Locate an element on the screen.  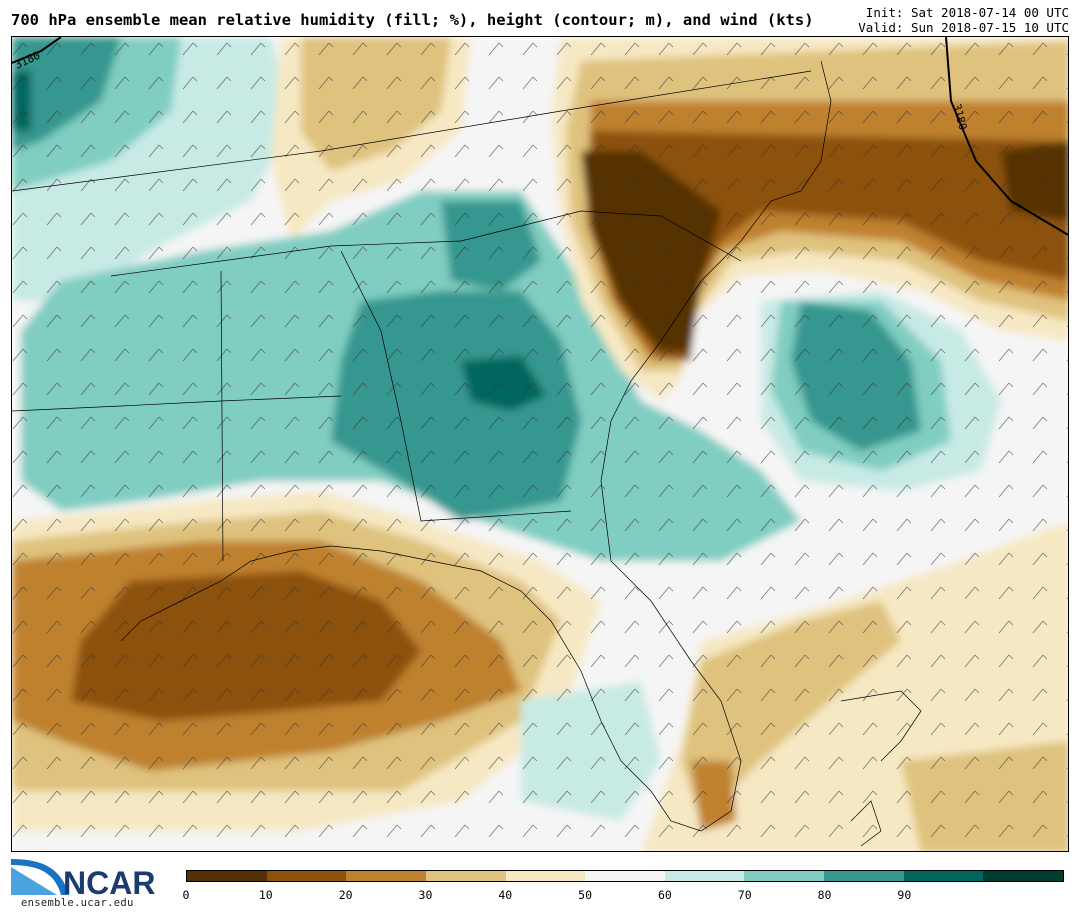
ncar-wordmark: NCAR is located at coordinates (109, 883).